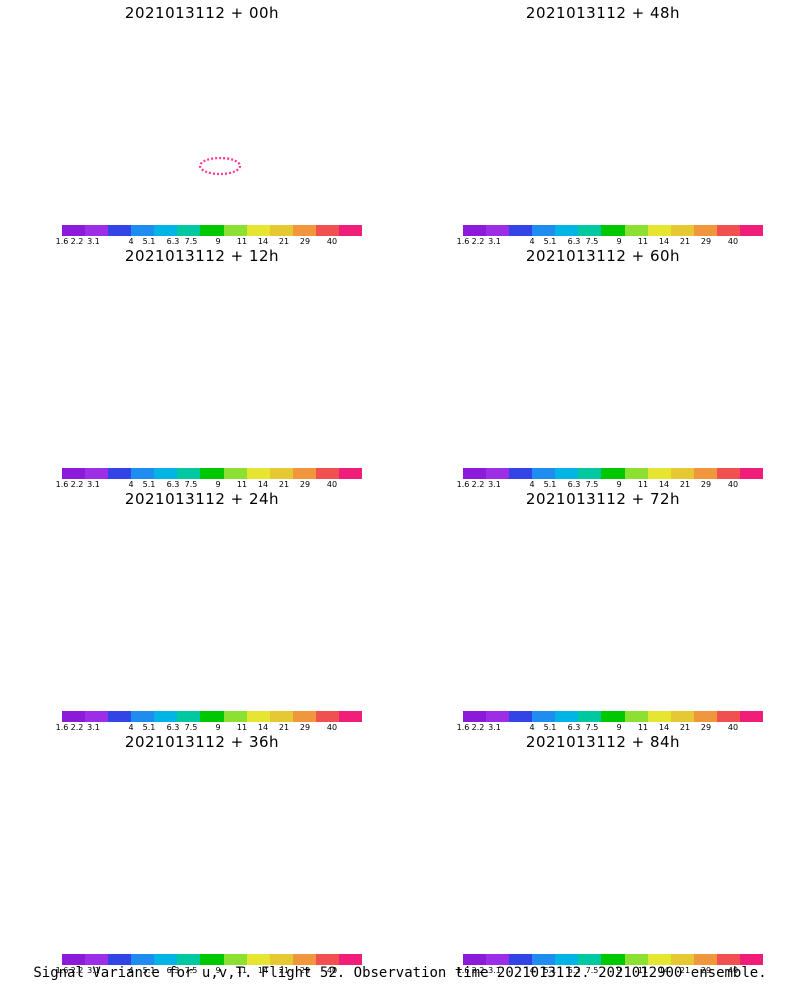 This screenshot has width=800, height=1000. I want to click on colorbar-tick-label: 9, so click(619, 970).